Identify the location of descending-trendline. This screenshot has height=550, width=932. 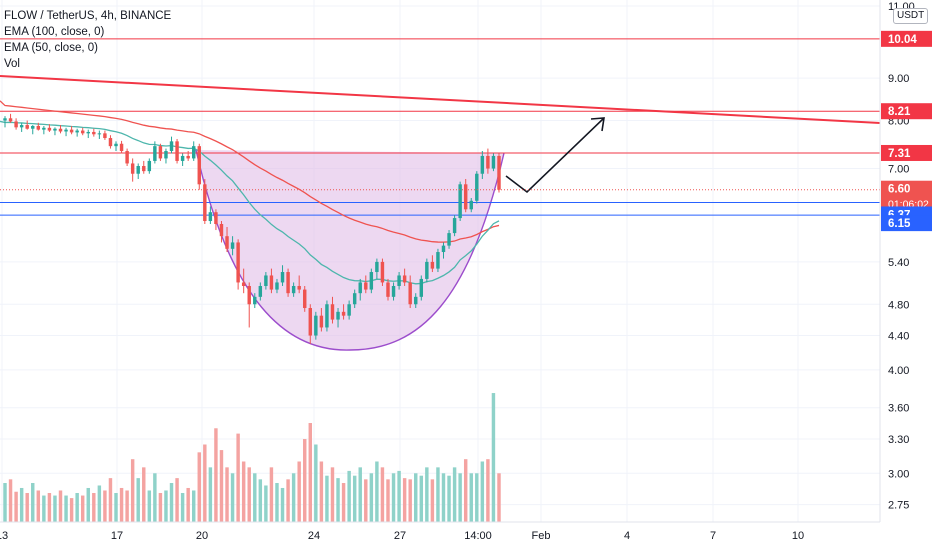
(440, 99).